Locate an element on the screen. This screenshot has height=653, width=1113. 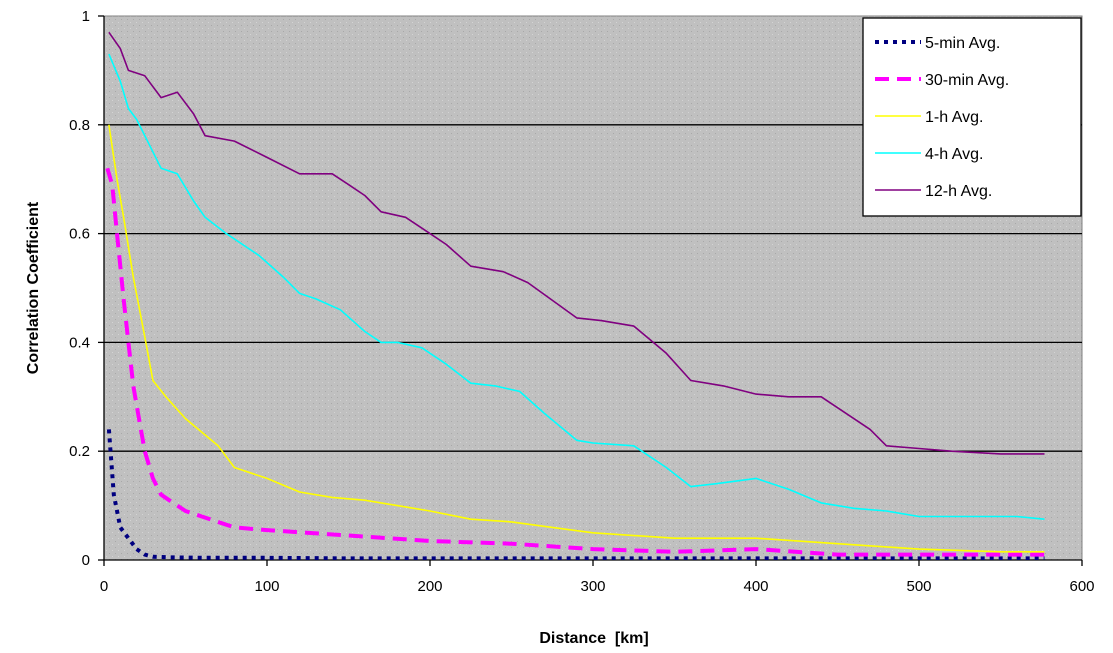
x-tick-label: 300 is located at coordinates (592, 586).